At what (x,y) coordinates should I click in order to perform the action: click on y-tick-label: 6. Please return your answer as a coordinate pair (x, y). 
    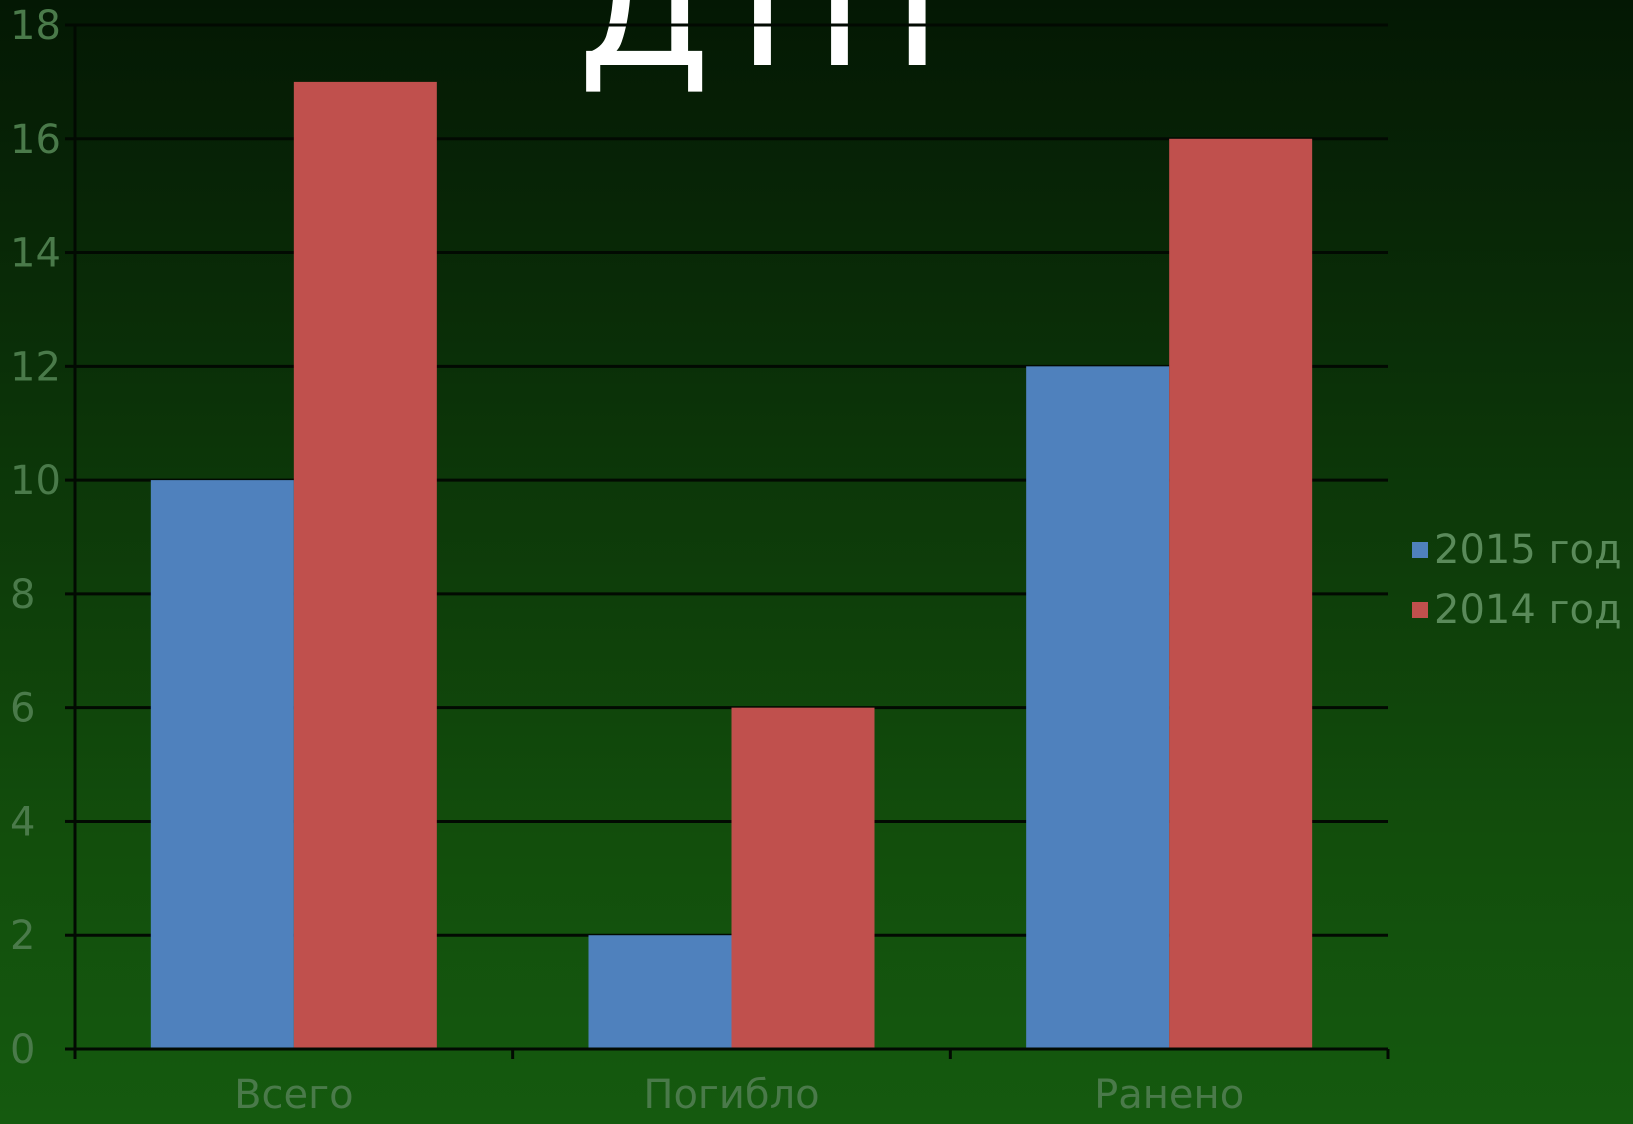
    Looking at the image, I should click on (22, 709).